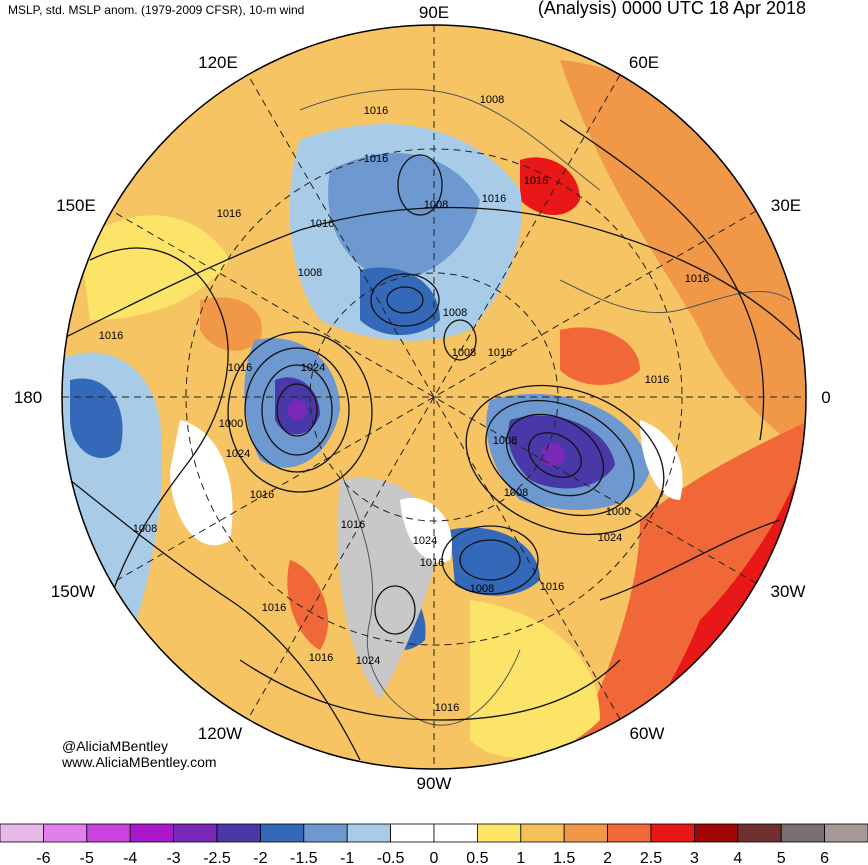  I want to click on lon-label-60w: 60W, so click(647, 733).